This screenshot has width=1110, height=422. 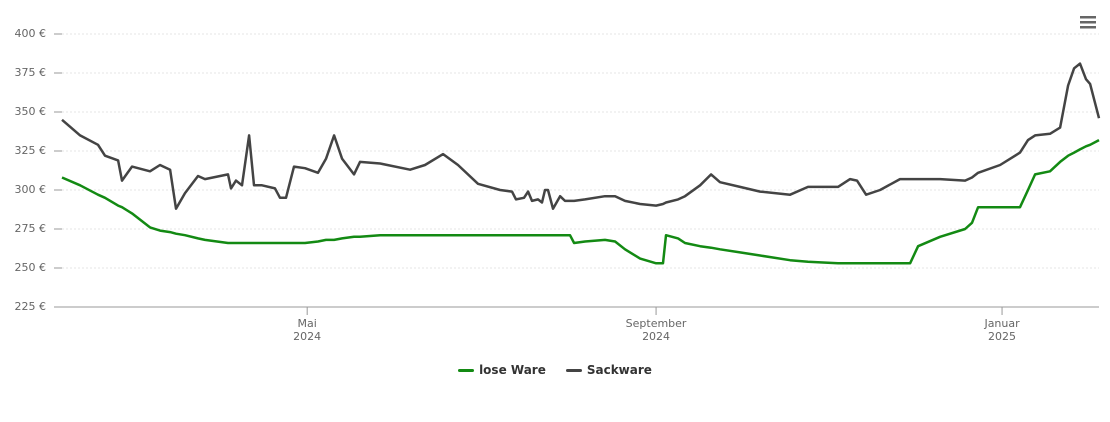 What do you see at coordinates (31, 33) in the screenshot?
I see `y-tick-label: 400 €` at bounding box center [31, 33].